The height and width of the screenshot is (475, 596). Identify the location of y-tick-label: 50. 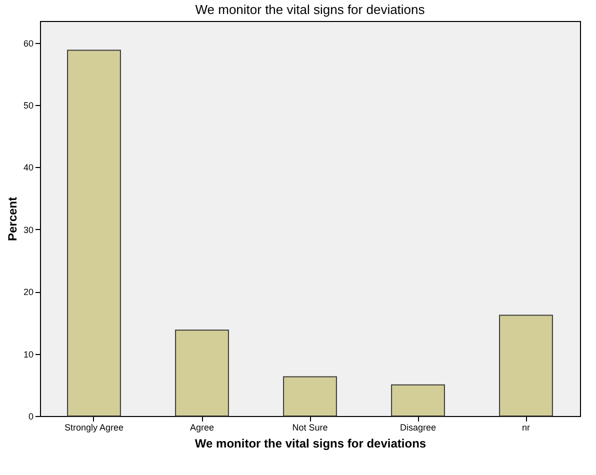
(28, 105).